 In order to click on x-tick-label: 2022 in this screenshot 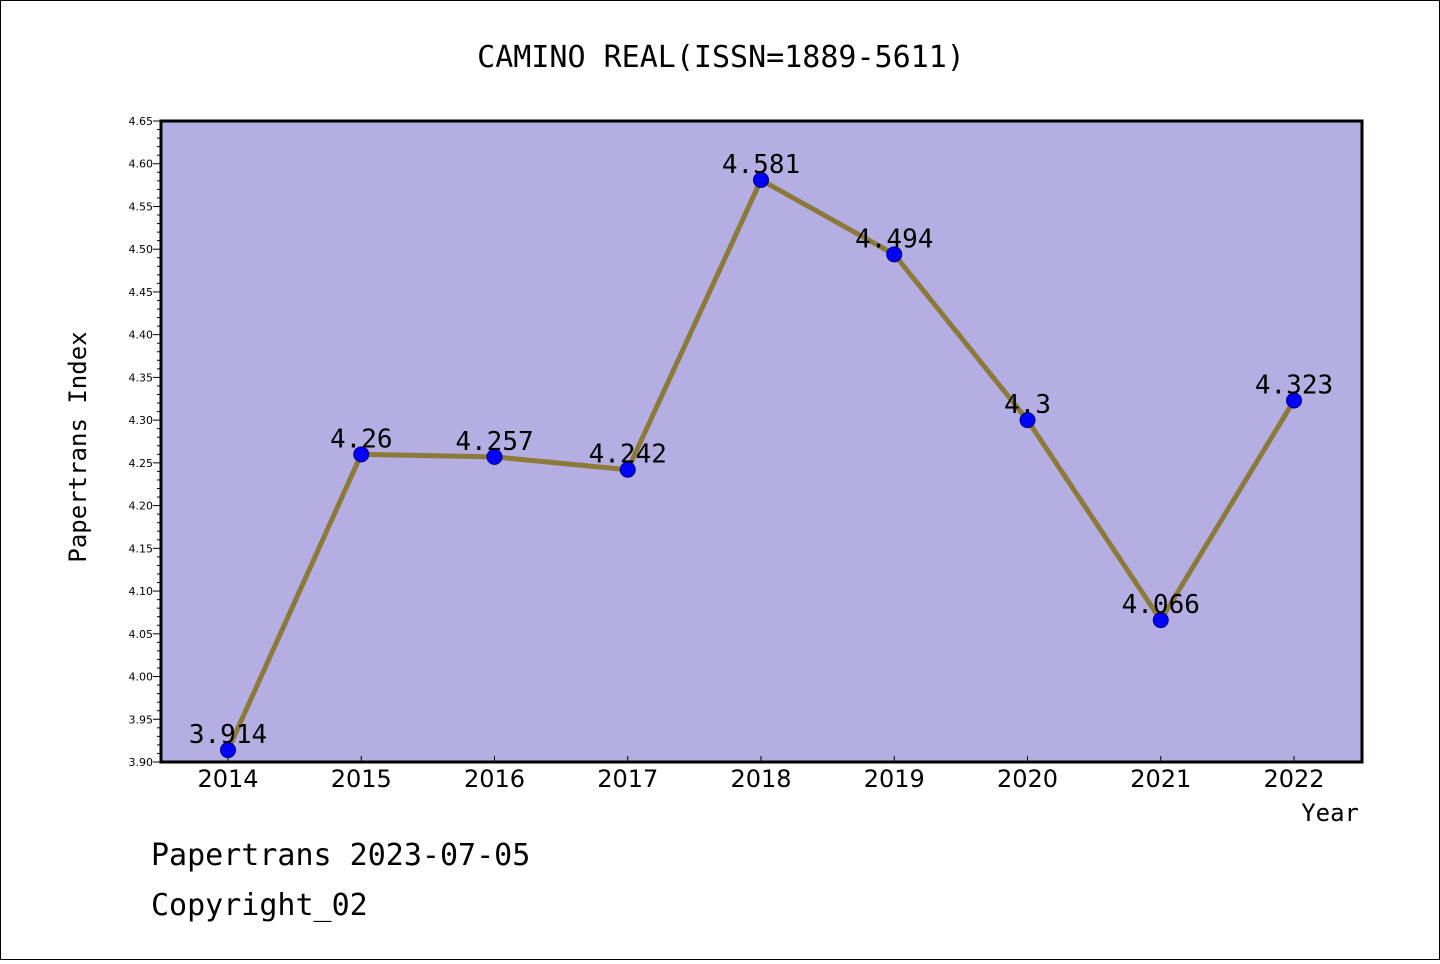, I will do `click(1293, 779)`.